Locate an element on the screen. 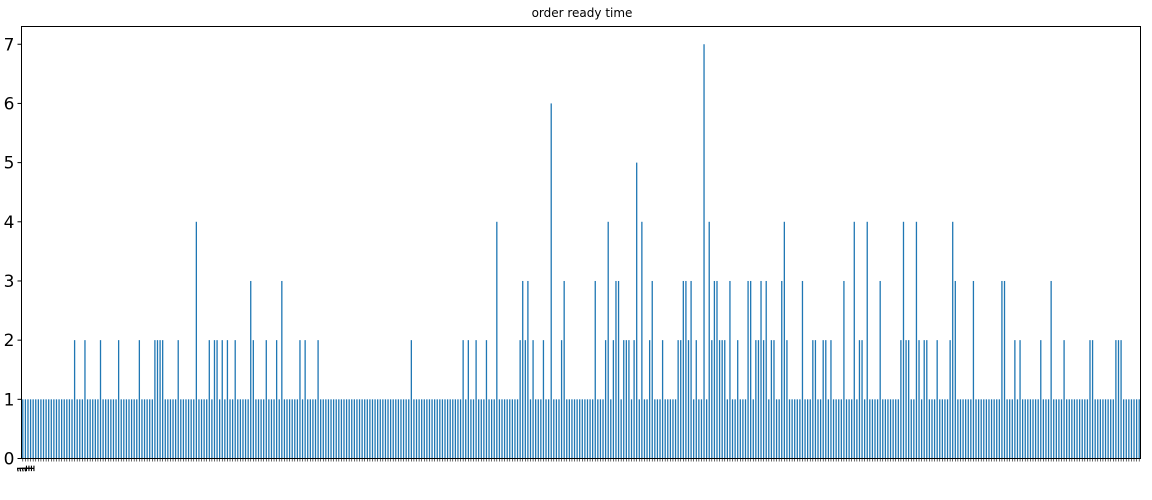  y-tick-label: 0 is located at coordinates (9, 460).